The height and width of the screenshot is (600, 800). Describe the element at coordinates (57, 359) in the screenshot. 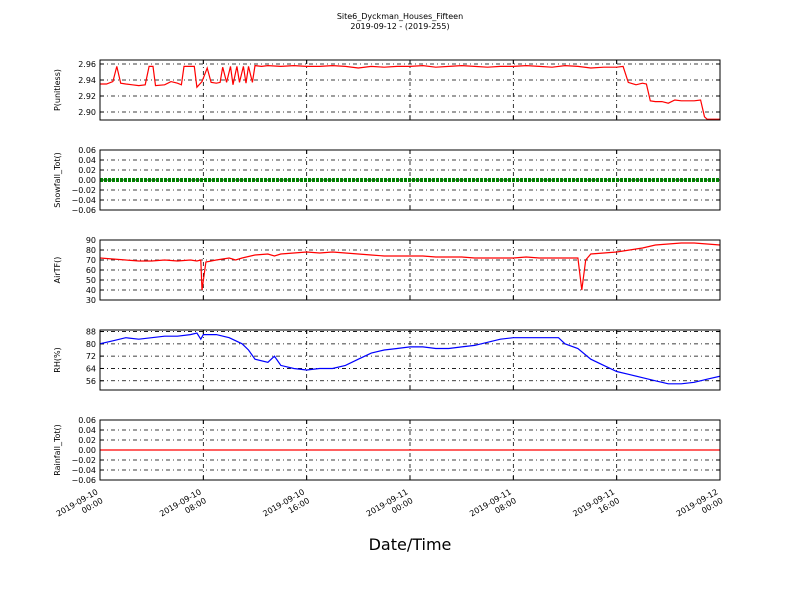

I see `y-axis-label: RH(%)` at that location.